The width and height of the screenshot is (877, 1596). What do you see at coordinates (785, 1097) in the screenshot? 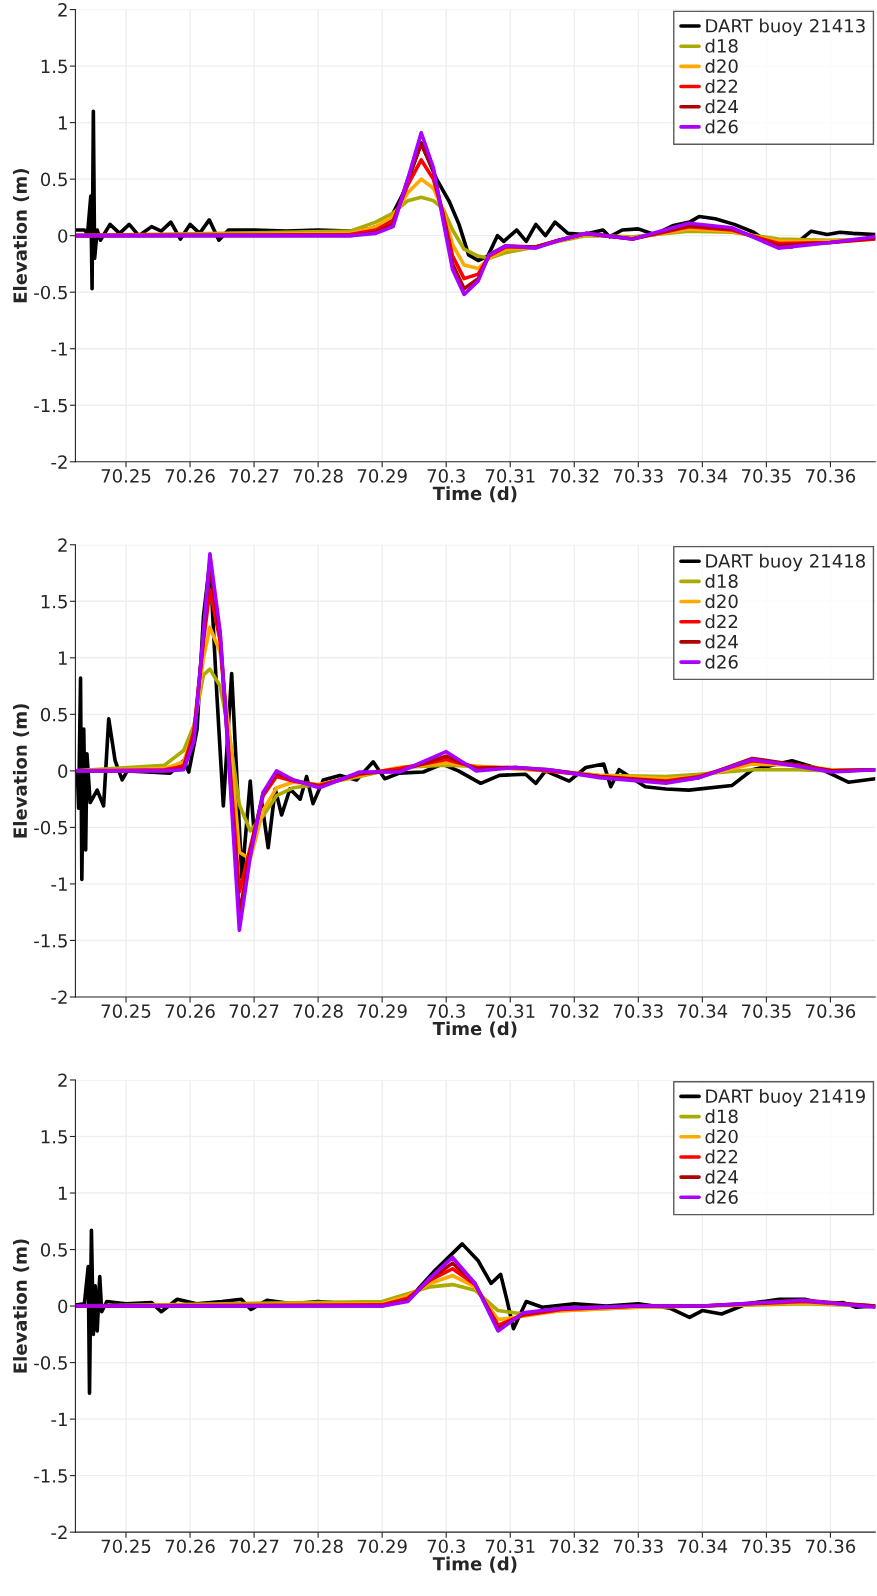
I see `legend-label: DART buoy 21419` at bounding box center [785, 1097].